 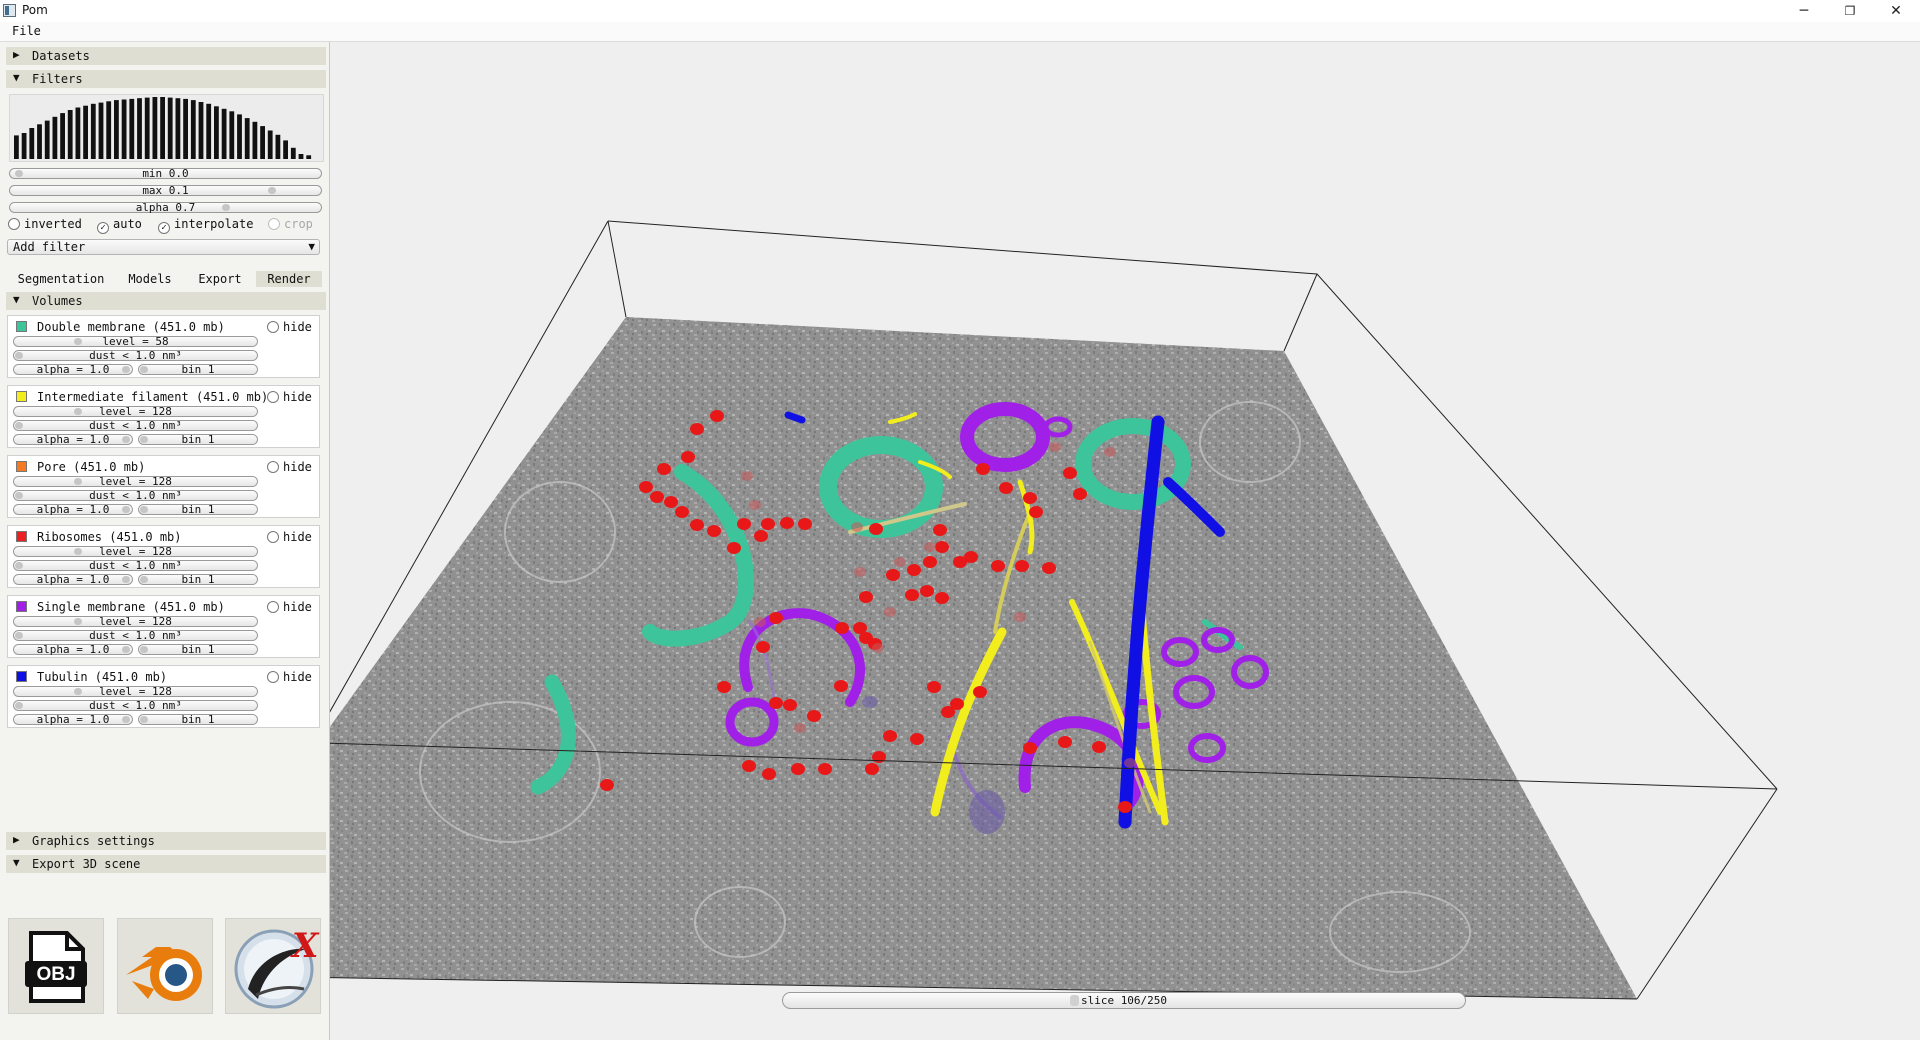 I want to click on tab-render: Render, so click(x=289, y=279).